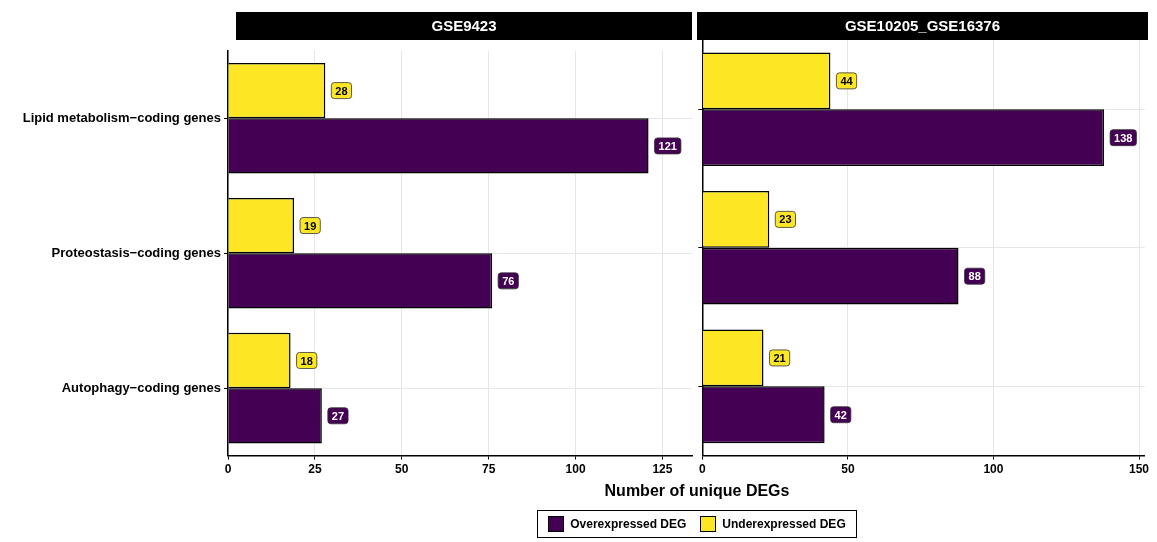 The image size is (1157, 542). Describe the element at coordinates (847, 80) in the screenshot. I see `data-label: 44` at that location.